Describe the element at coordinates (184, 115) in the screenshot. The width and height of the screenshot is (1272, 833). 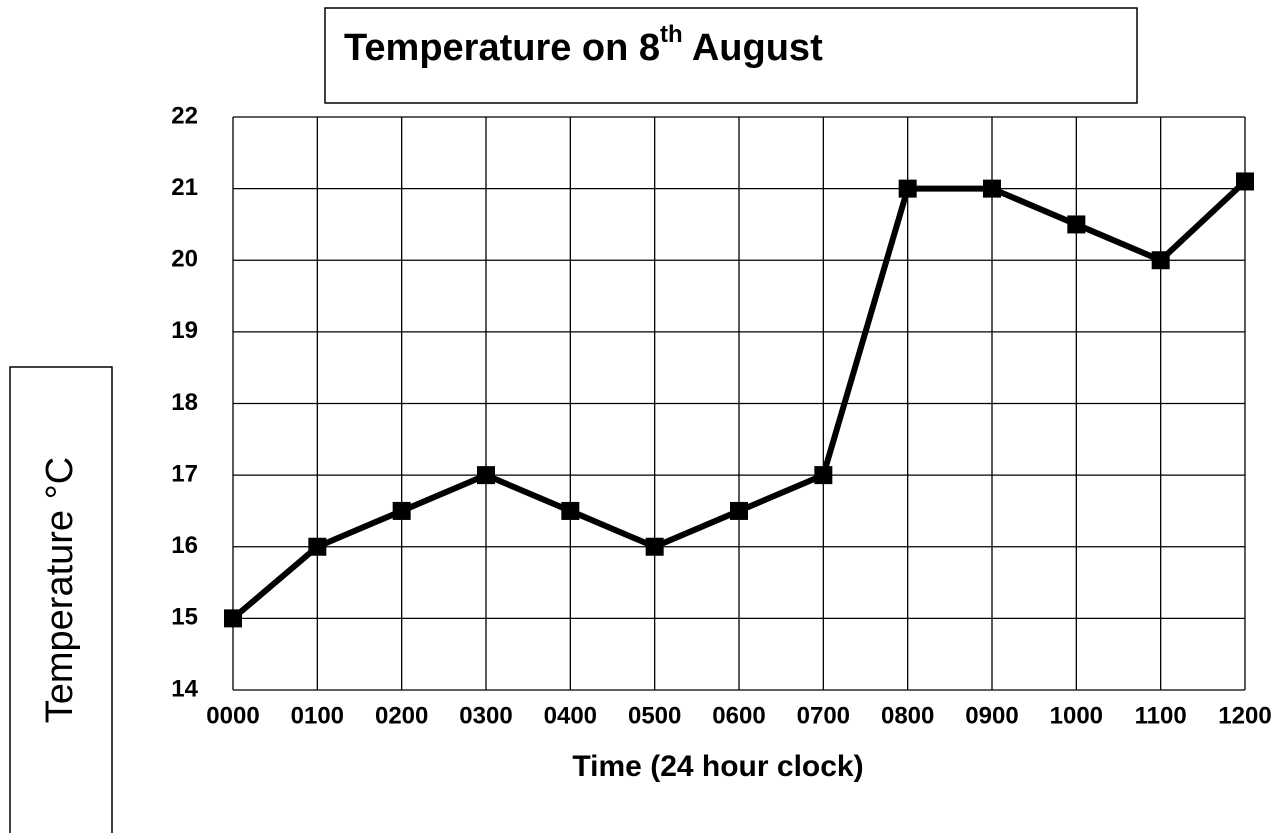
I see `y-tick-label: 22` at that location.